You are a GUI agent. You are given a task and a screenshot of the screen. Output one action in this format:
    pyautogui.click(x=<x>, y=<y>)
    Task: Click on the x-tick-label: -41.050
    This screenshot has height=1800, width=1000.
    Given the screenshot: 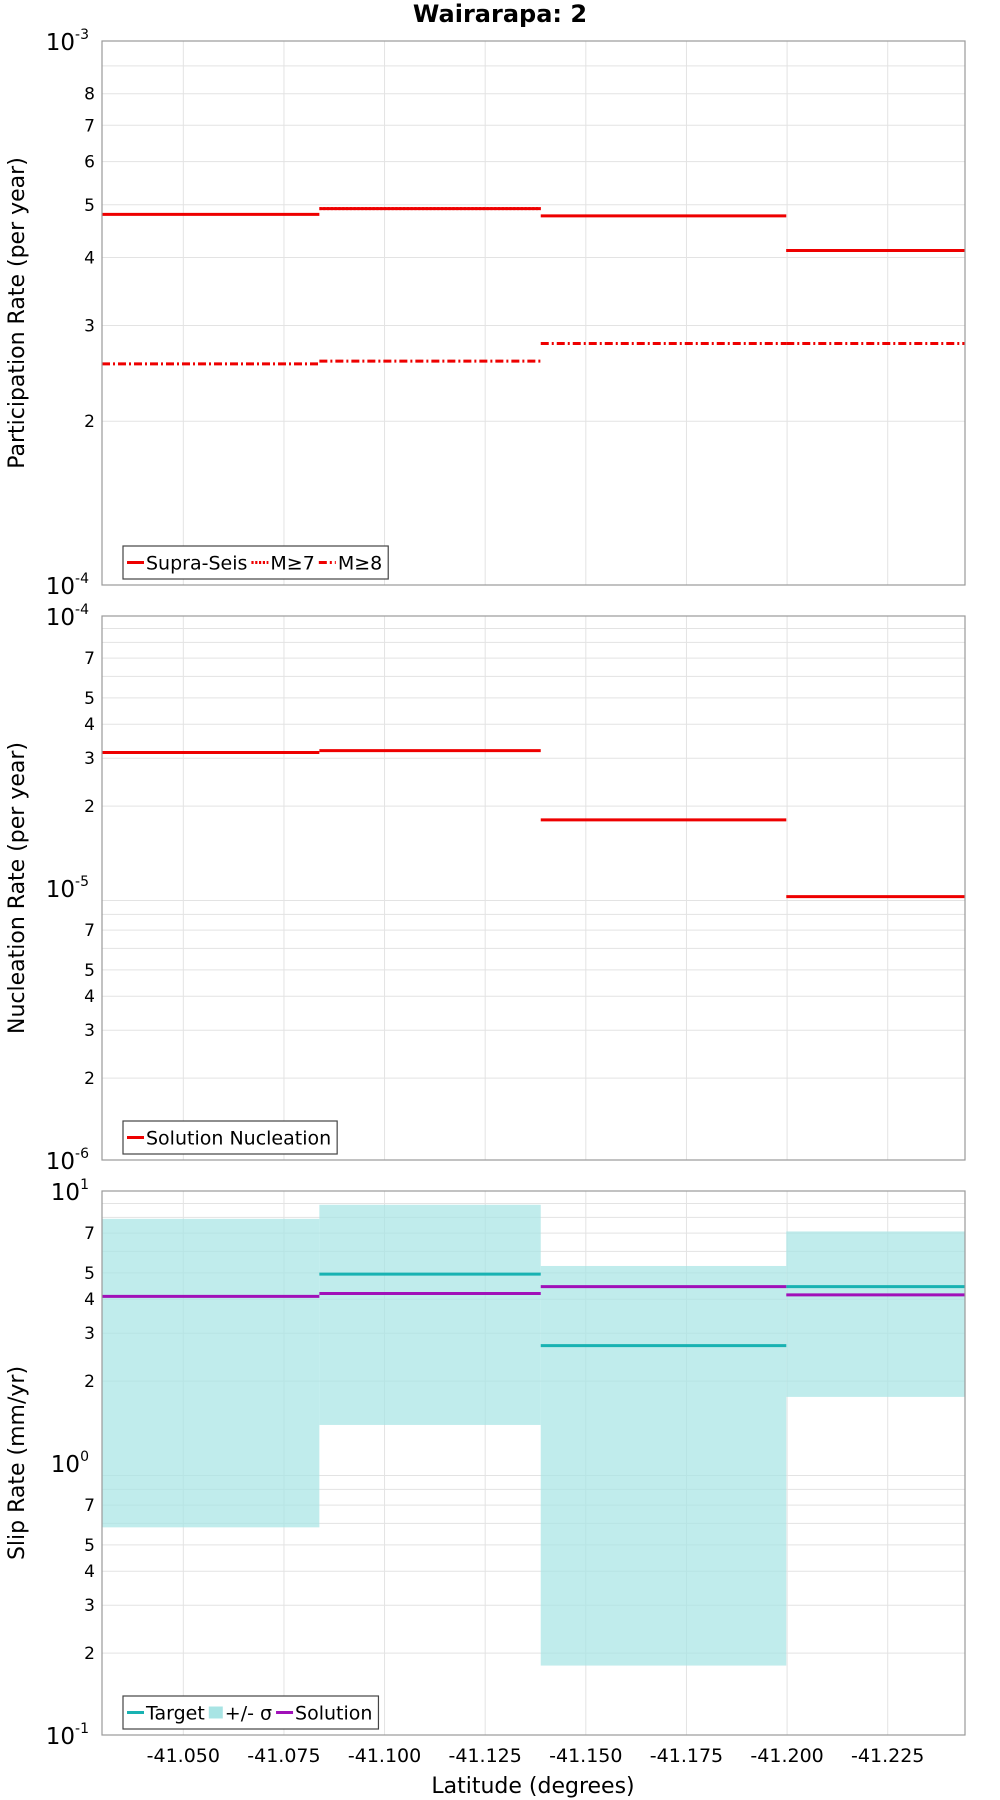 What is the action you would take?
    pyautogui.click(x=183, y=1756)
    